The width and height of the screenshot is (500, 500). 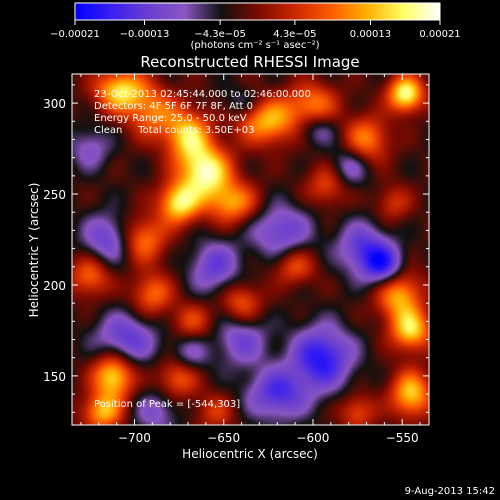 I want to click on colorbar-unit: (photons cm⁻² s⁻¹ asec⁻²), so click(x=254, y=45).